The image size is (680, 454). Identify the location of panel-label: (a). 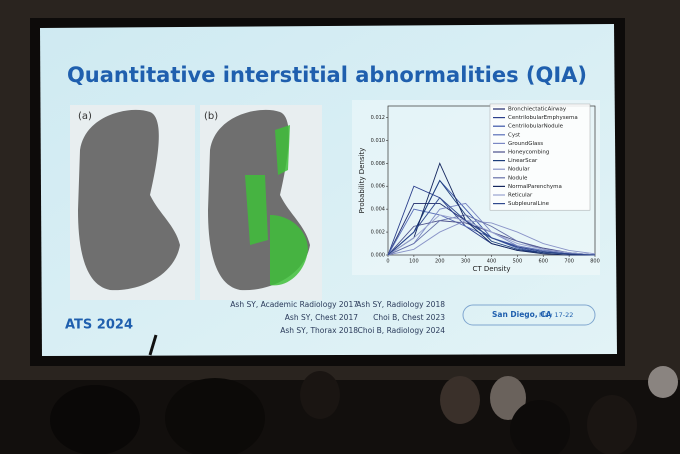
(85, 116).